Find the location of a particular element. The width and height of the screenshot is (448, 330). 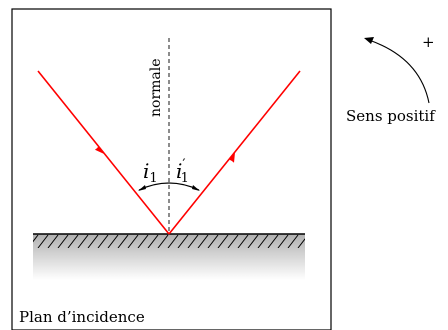

positive-direction-arc is located at coordinates (399, 71).